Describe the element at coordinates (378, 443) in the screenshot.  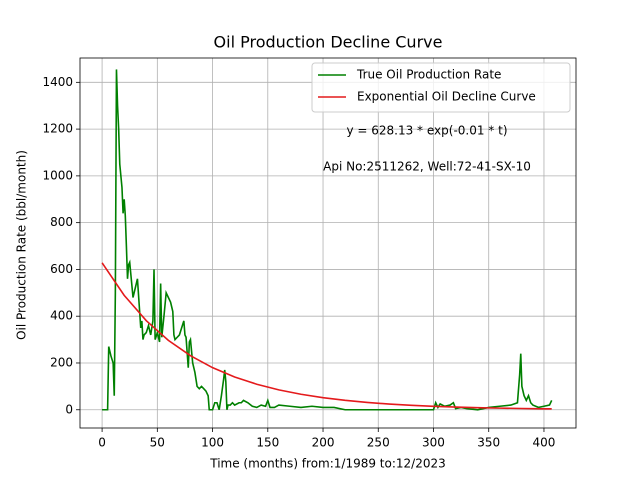
I see `x-tick-label: 250` at that location.